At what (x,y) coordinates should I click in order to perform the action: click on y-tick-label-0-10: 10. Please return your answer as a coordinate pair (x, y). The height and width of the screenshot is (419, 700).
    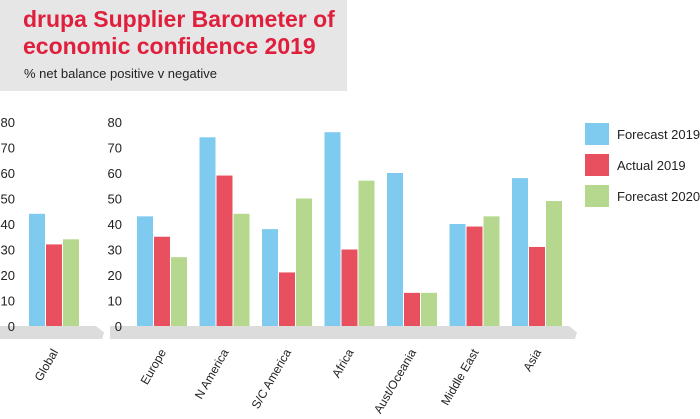
    Looking at the image, I should click on (8, 301).